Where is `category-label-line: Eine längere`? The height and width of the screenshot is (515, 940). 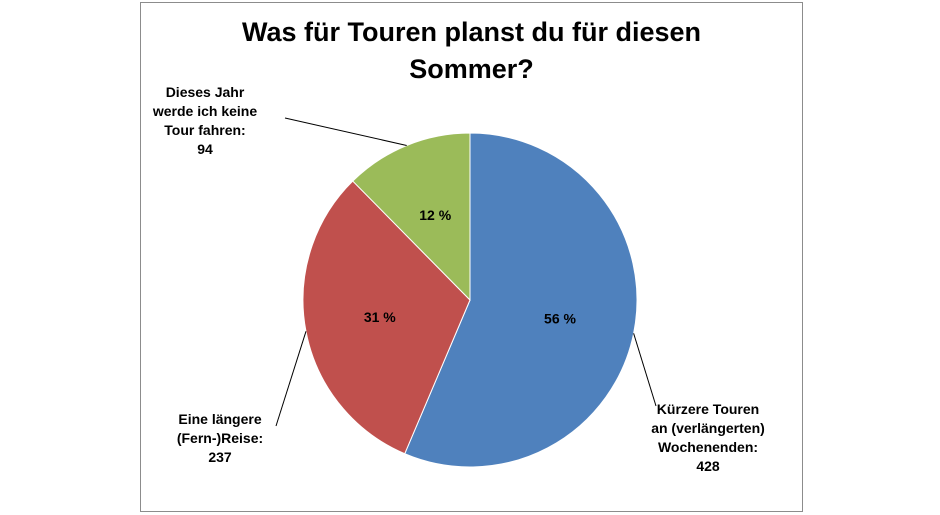
category-label-line: Eine längere is located at coordinates (220, 419).